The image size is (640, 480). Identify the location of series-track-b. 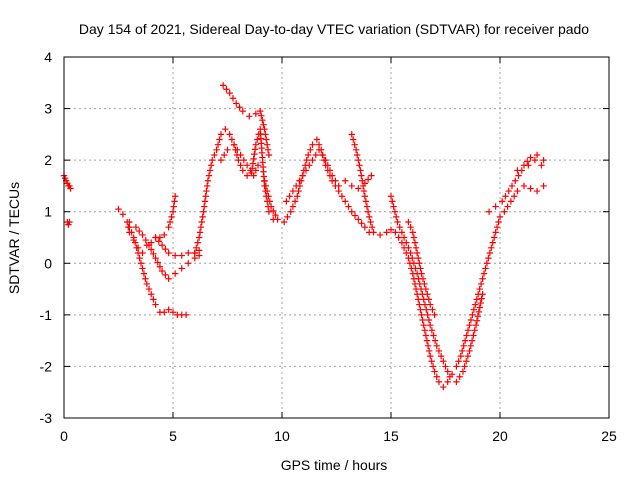
(68, 223).